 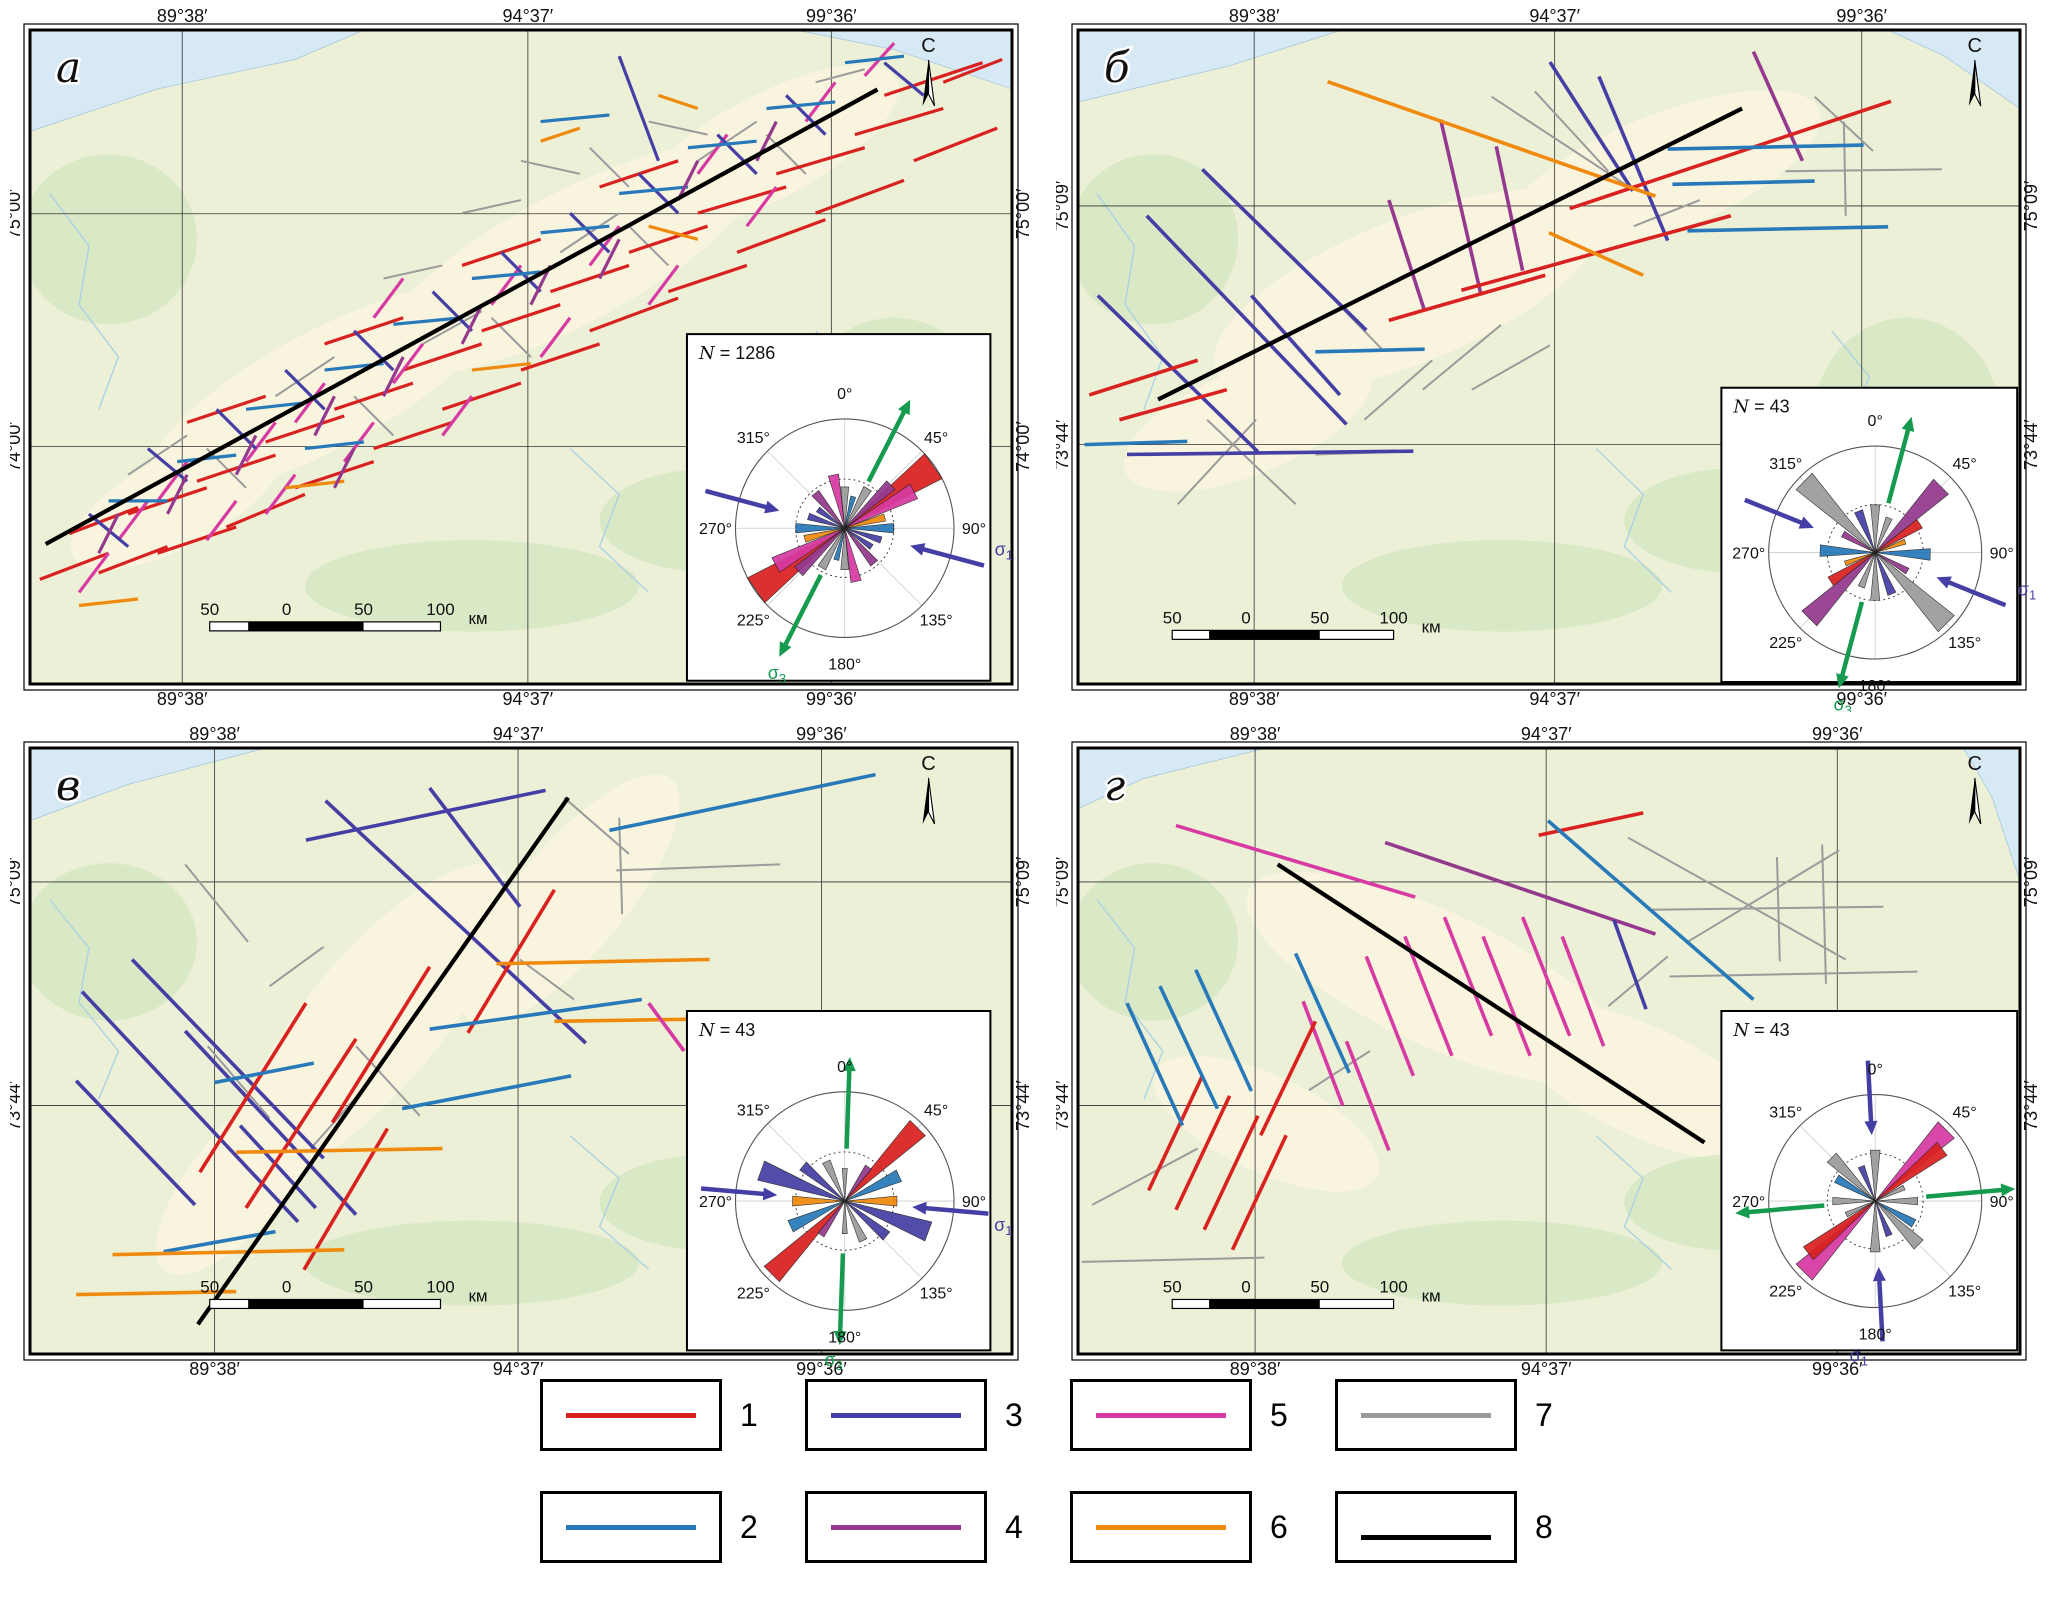 What do you see at coordinates (1467, 1415) in the screenshot?
I see `legend-item-7: 7` at bounding box center [1467, 1415].